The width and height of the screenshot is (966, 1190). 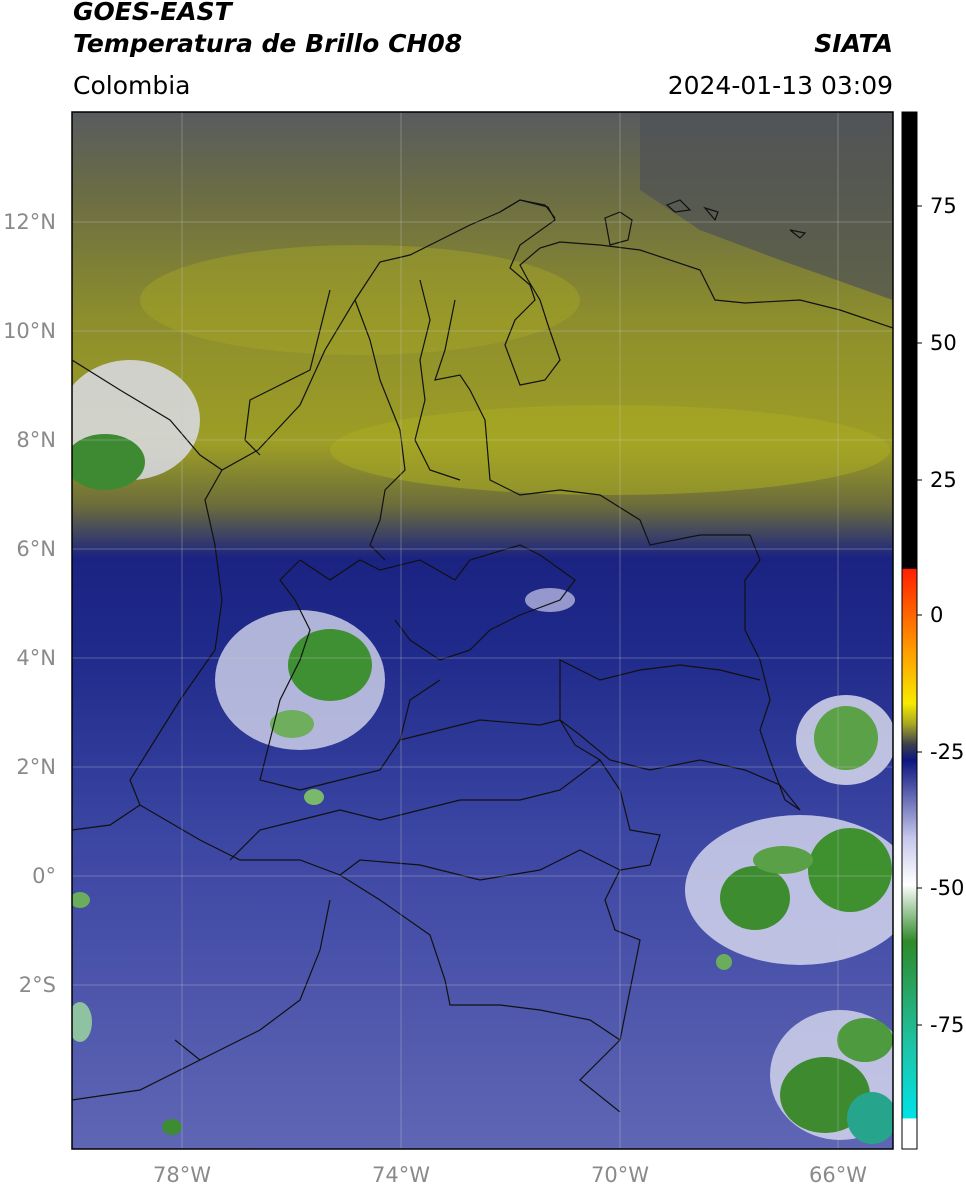 I want to click on pacific-coastline, so click(x=147, y=650).